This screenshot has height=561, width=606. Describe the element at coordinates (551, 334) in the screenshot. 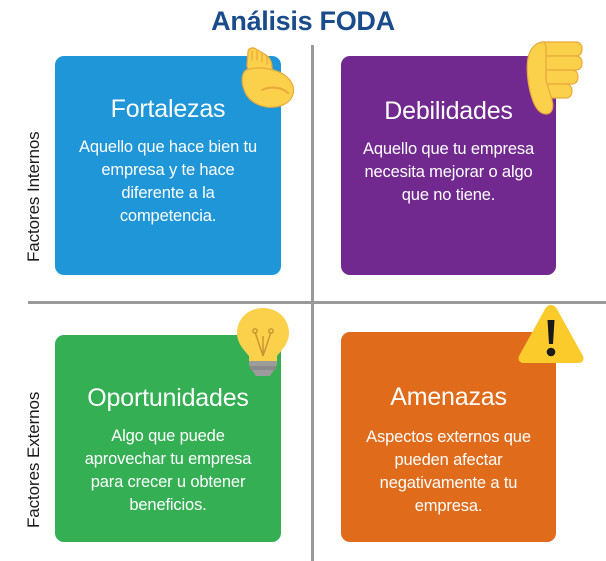

I see `warning-triangle-icon` at that location.